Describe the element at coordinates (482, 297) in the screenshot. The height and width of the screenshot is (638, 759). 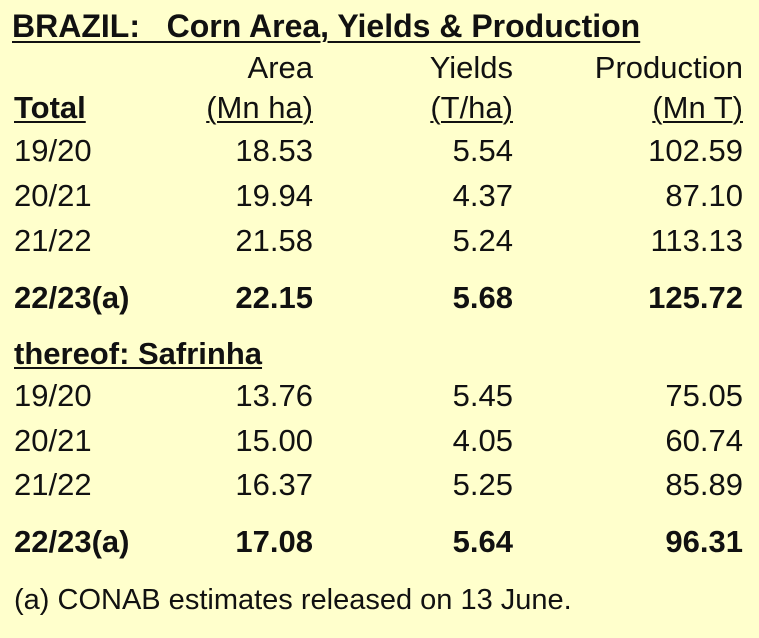
I see `yields-cell: 5.68` at that location.